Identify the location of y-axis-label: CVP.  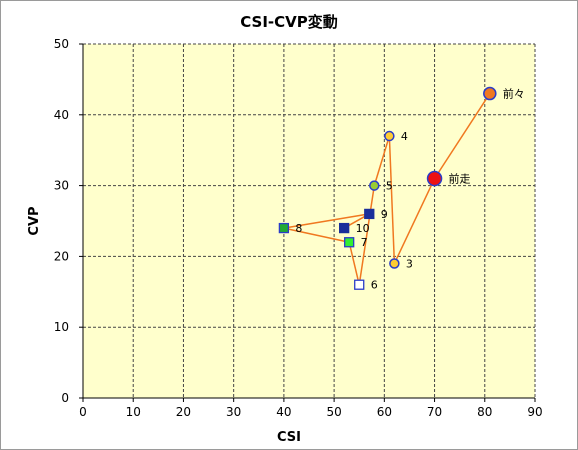
(34, 220).